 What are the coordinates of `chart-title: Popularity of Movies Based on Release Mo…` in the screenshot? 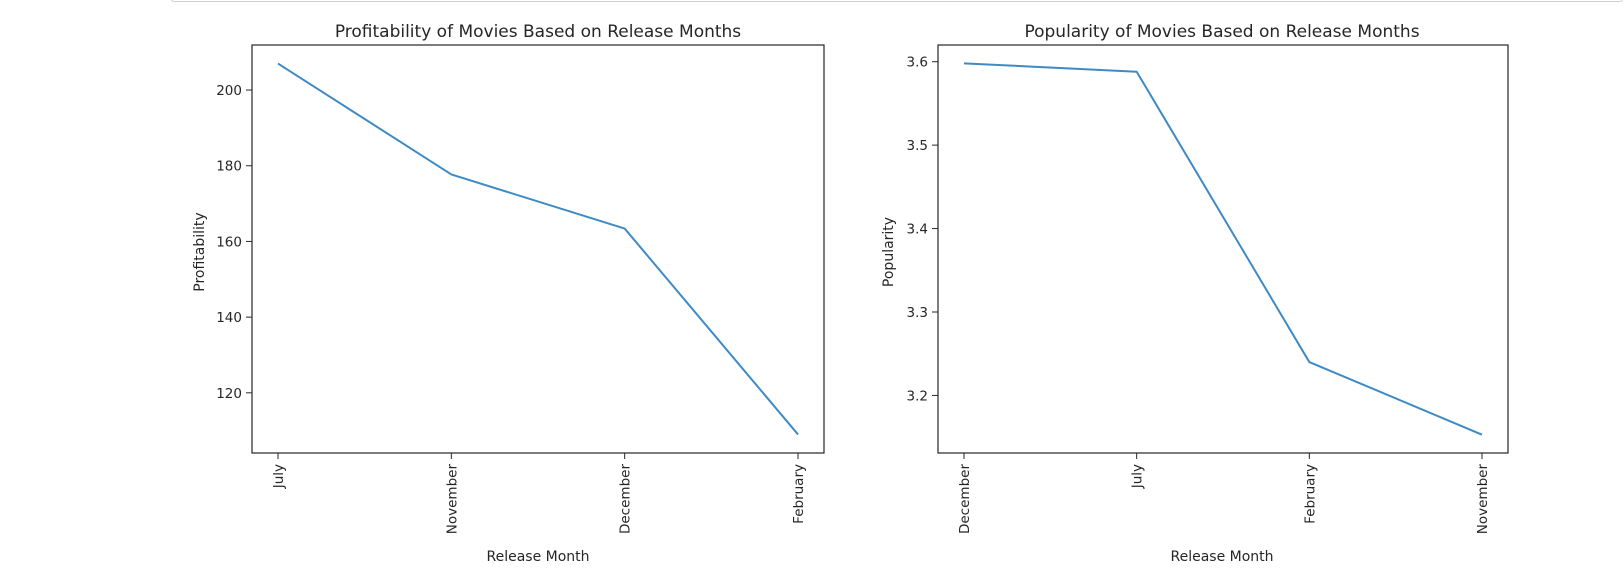 It's located at (1221, 32).